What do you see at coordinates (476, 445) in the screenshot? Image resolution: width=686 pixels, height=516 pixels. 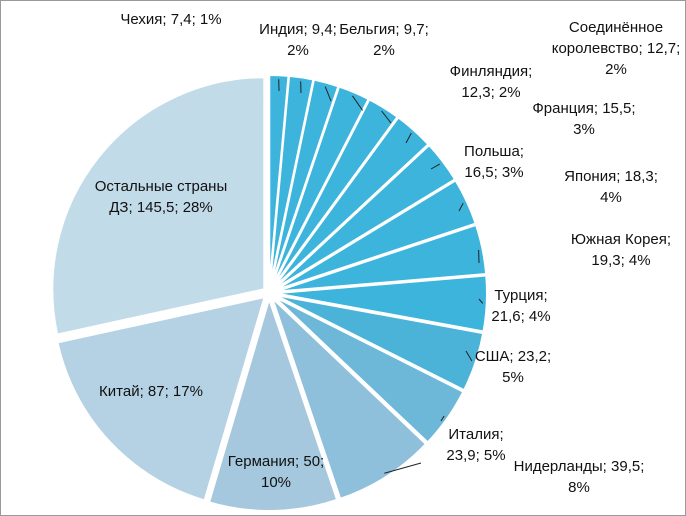 I see `data-label: Италия; 23,9; 5%` at bounding box center [476, 445].